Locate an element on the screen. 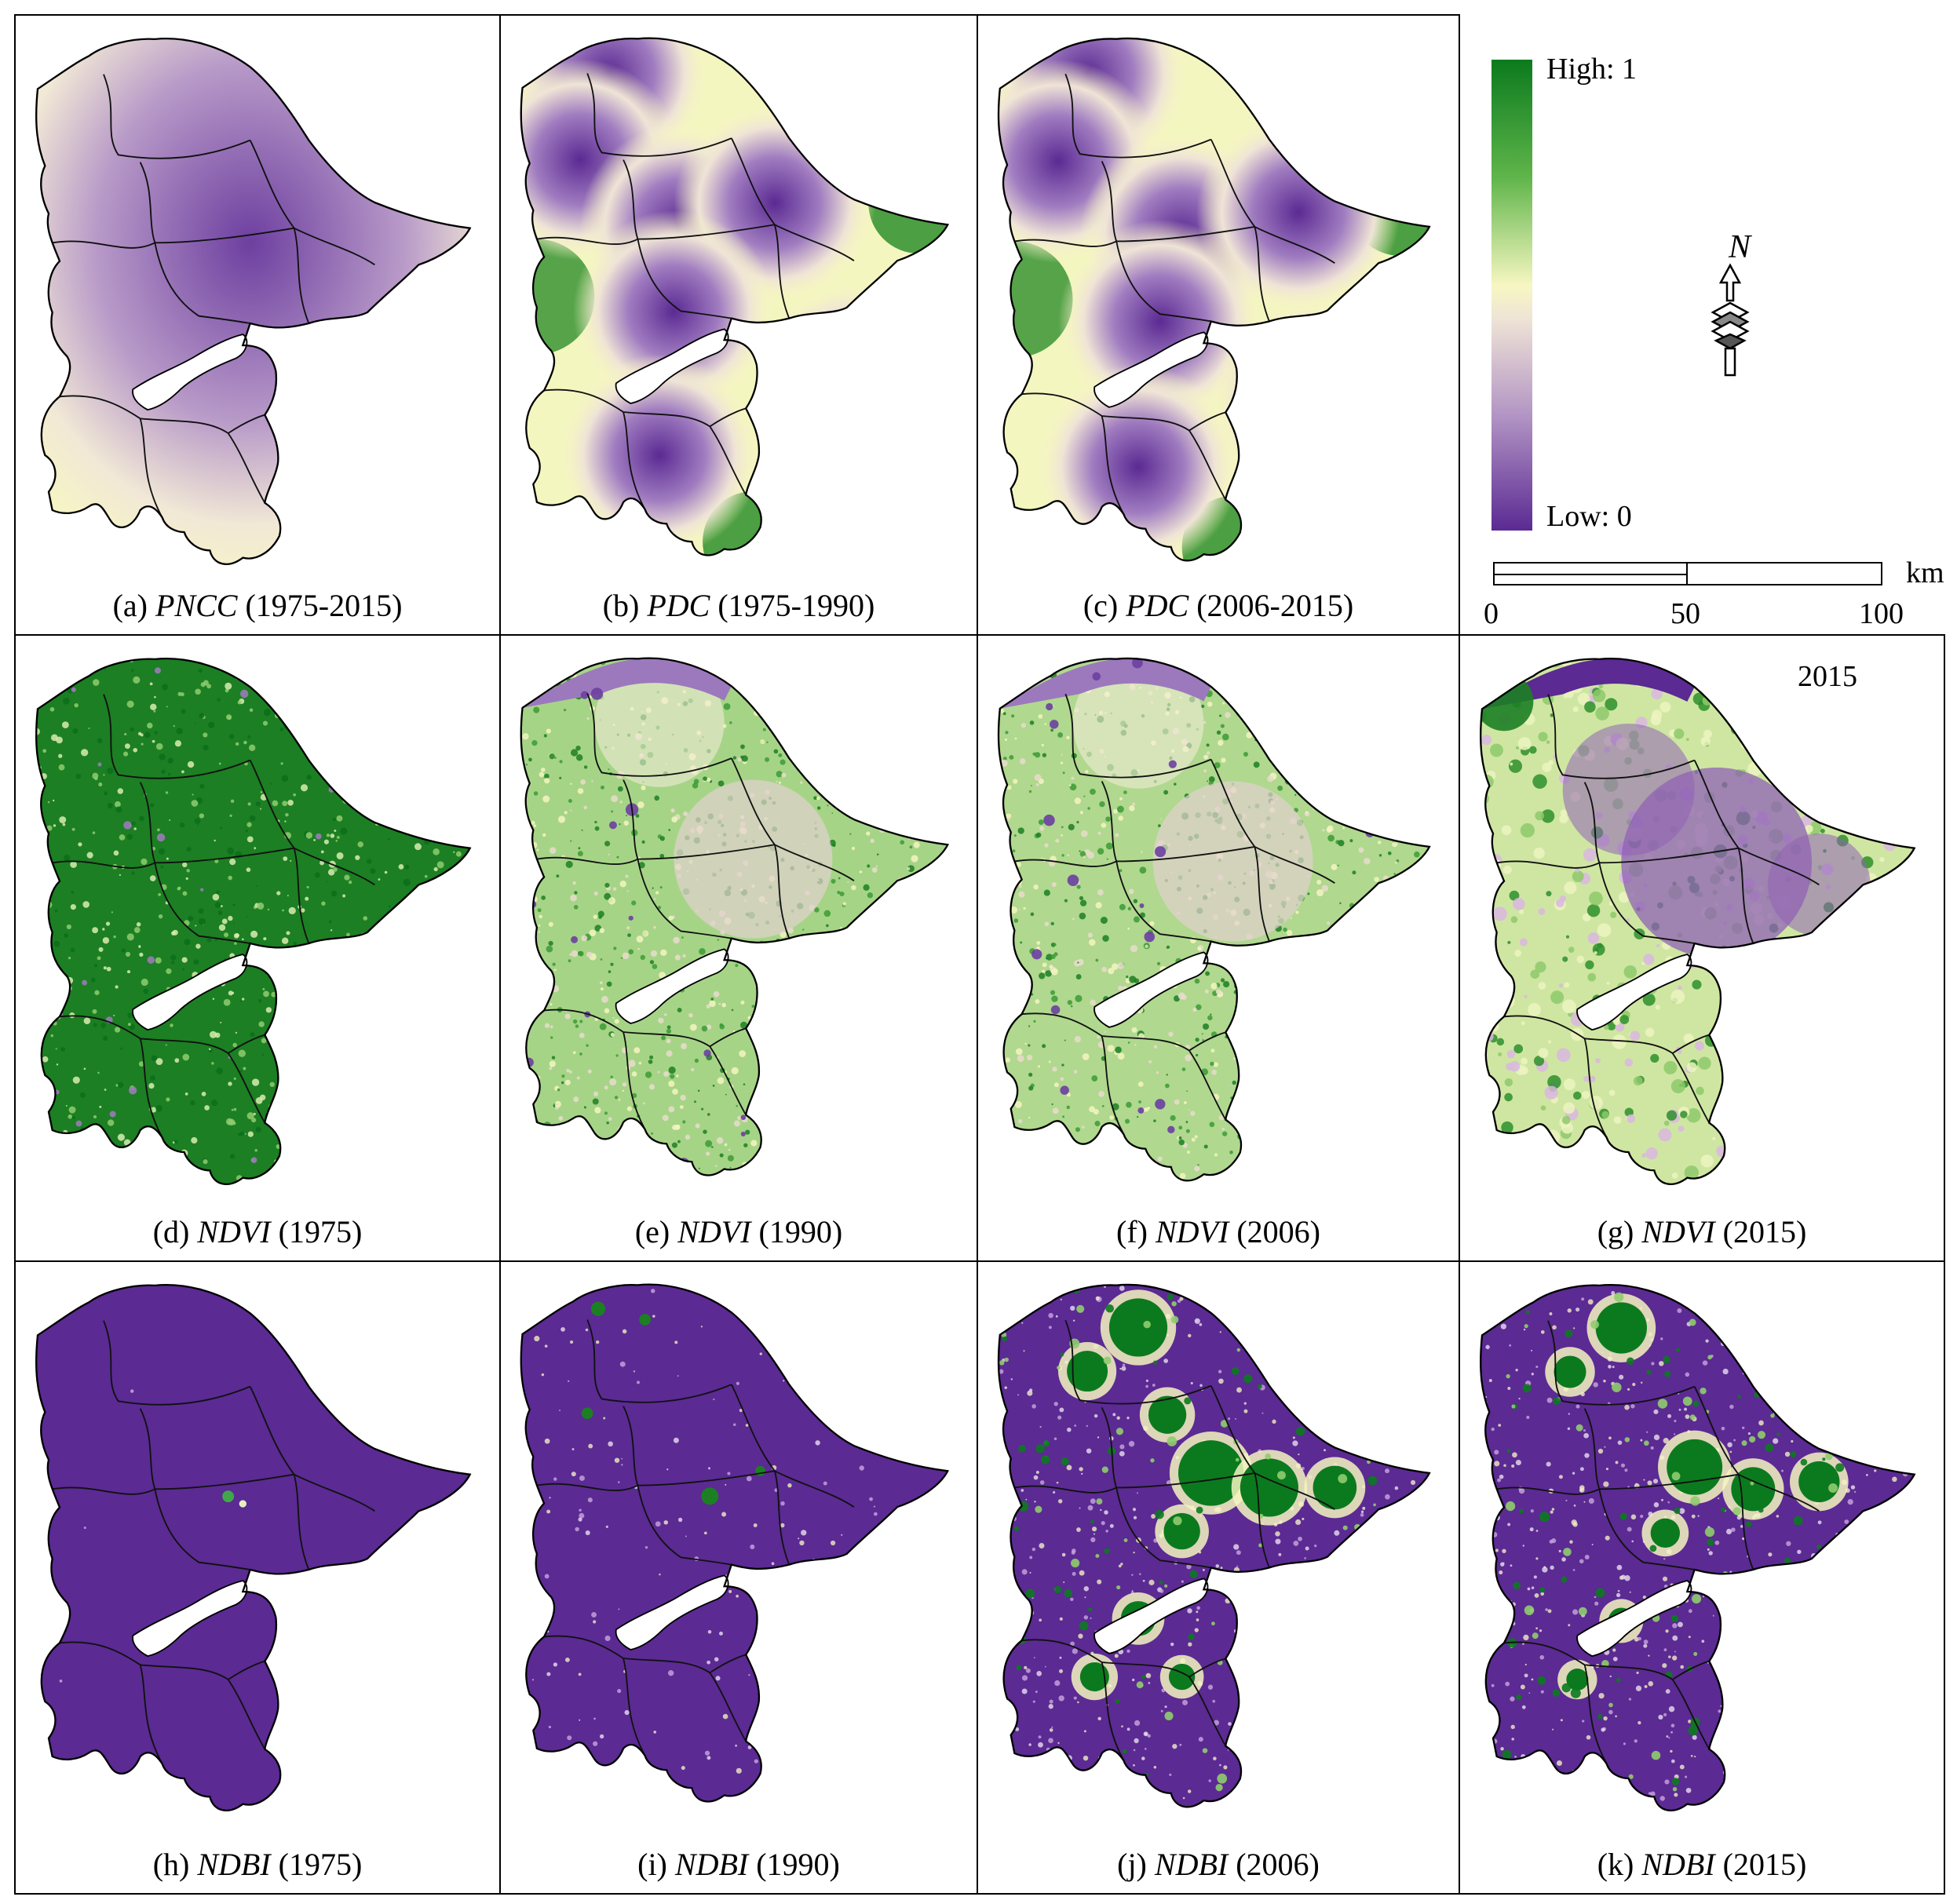  caption-prefix: (c) is located at coordinates (1104, 605).